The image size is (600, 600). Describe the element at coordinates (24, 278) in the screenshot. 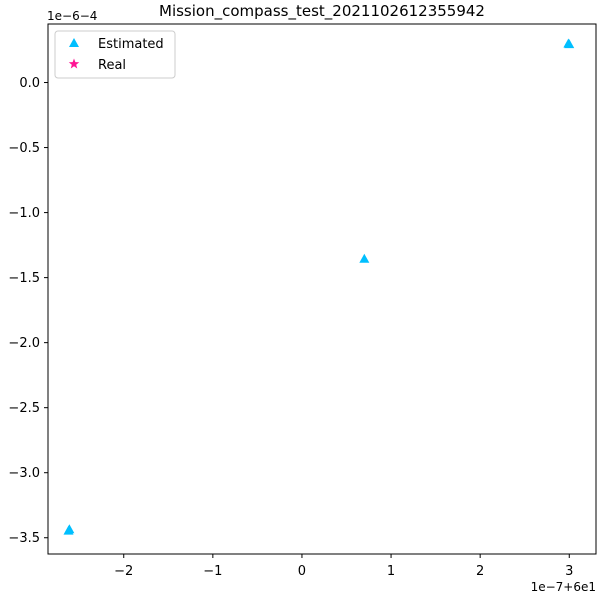

I see `y-tick-label: −1.5` at that location.